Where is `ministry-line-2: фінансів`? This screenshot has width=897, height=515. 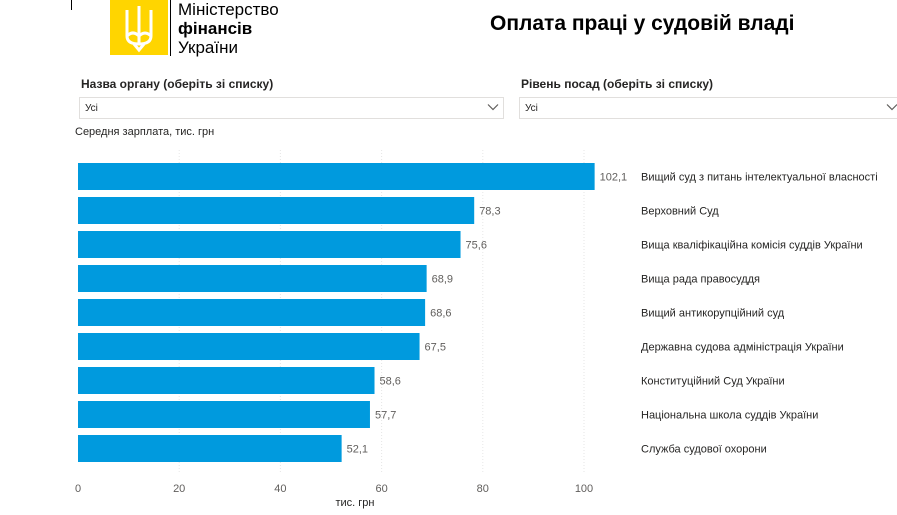
ministry-line-2: фінансів is located at coordinates (215, 28).